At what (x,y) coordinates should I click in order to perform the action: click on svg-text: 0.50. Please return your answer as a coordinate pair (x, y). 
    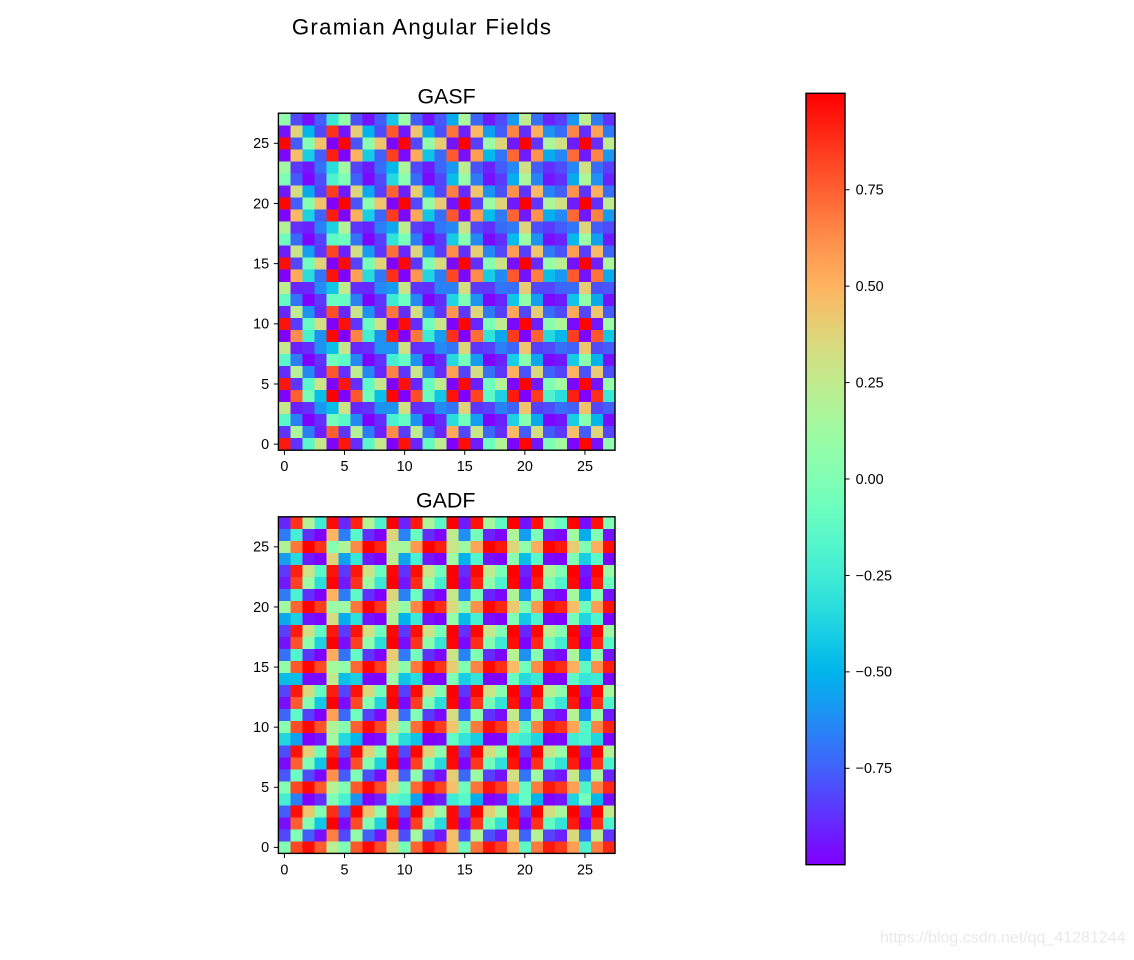
    Looking at the image, I should click on (870, 287).